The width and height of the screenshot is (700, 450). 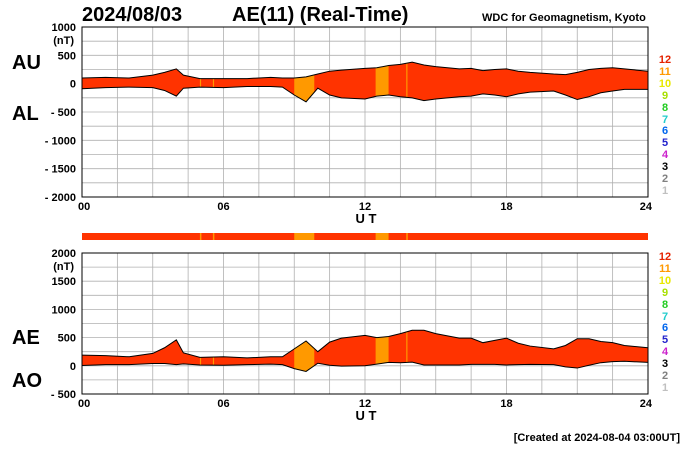 I want to click on bottom-legend-item: 7, so click(x=665, y=316).